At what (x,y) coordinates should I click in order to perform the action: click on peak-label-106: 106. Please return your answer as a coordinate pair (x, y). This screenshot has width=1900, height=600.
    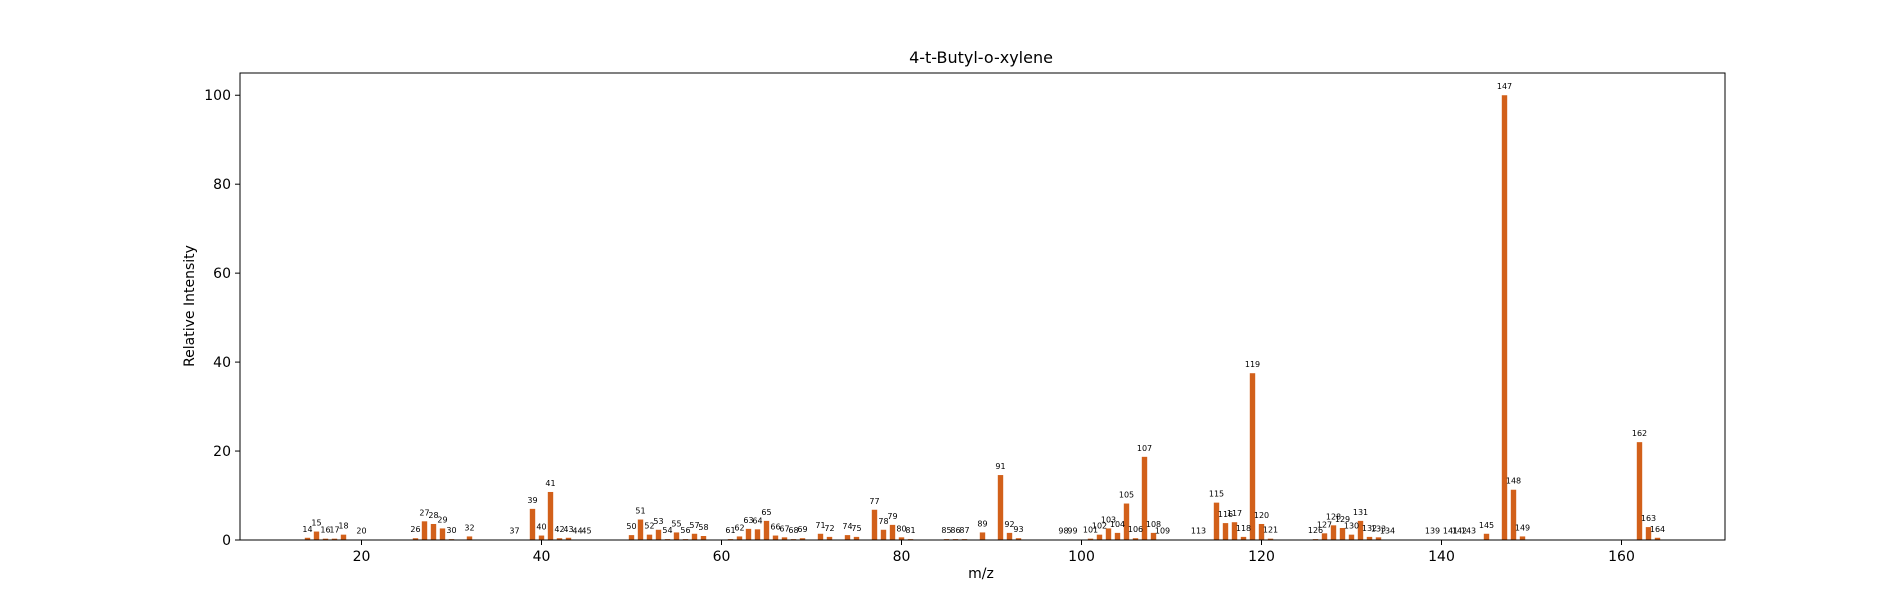
    Looking at the image, I should click on (1135, 529).